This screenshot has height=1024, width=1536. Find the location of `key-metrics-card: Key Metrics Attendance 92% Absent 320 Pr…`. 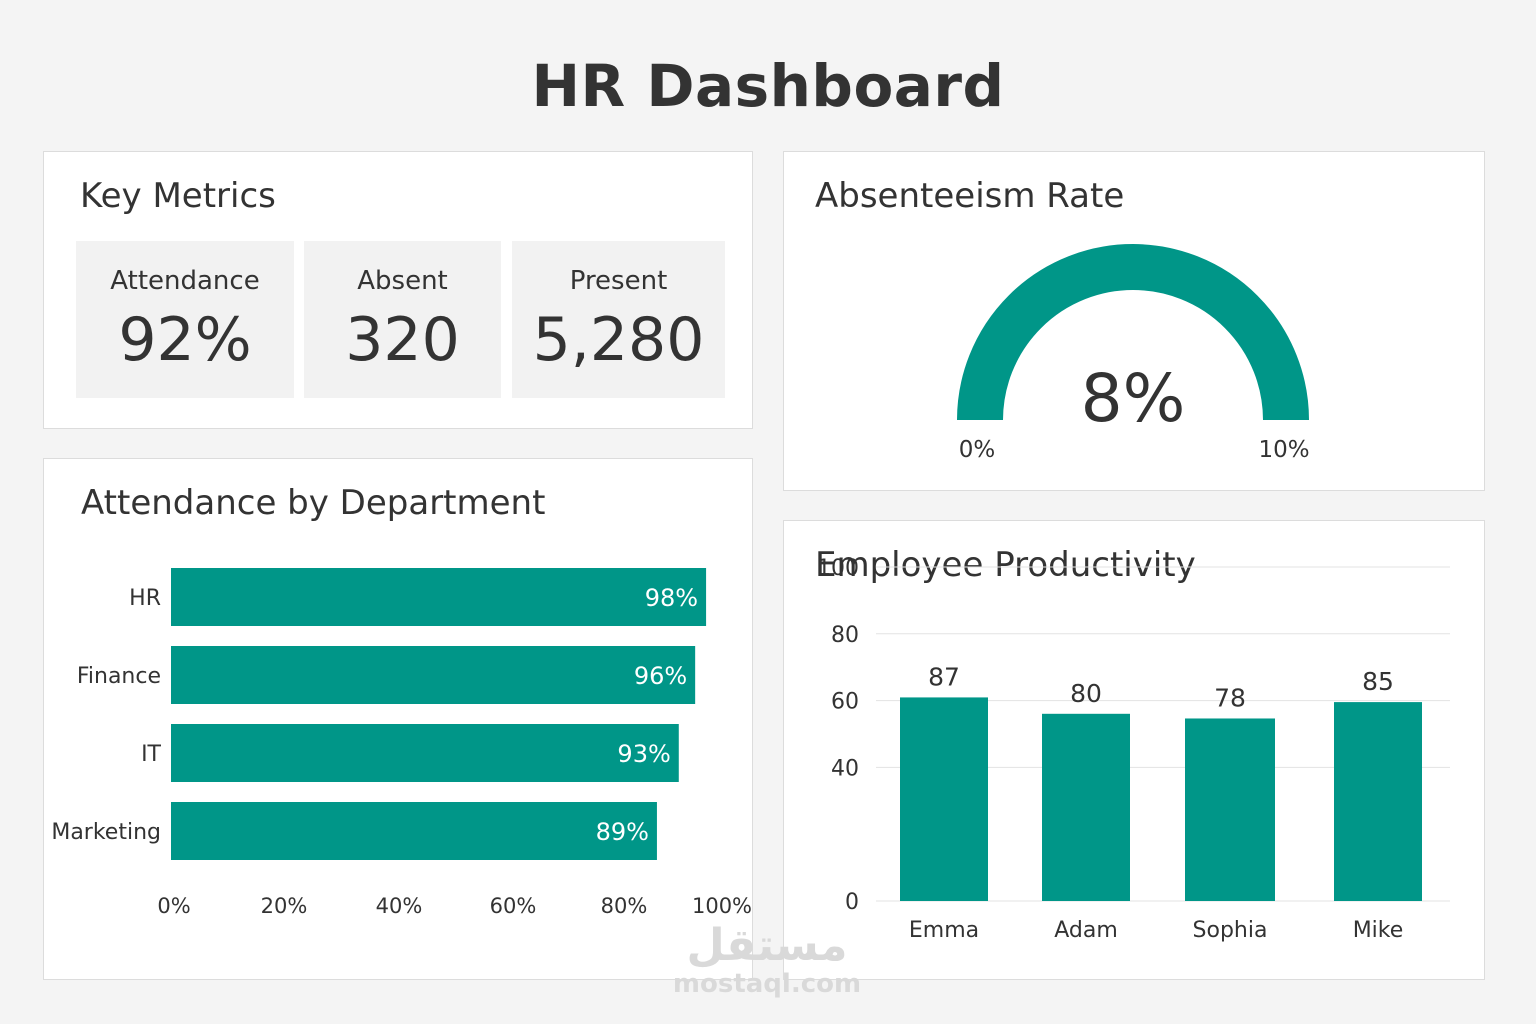

key-metrics-card: Key Metrics Attendance 92% Absent 320 Pr… is located at coordinates (398, 290).